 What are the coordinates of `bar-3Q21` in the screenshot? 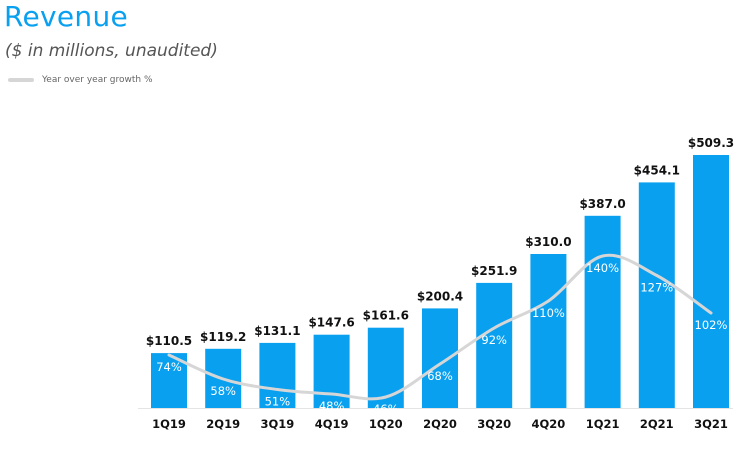 It's located at (711, 281).